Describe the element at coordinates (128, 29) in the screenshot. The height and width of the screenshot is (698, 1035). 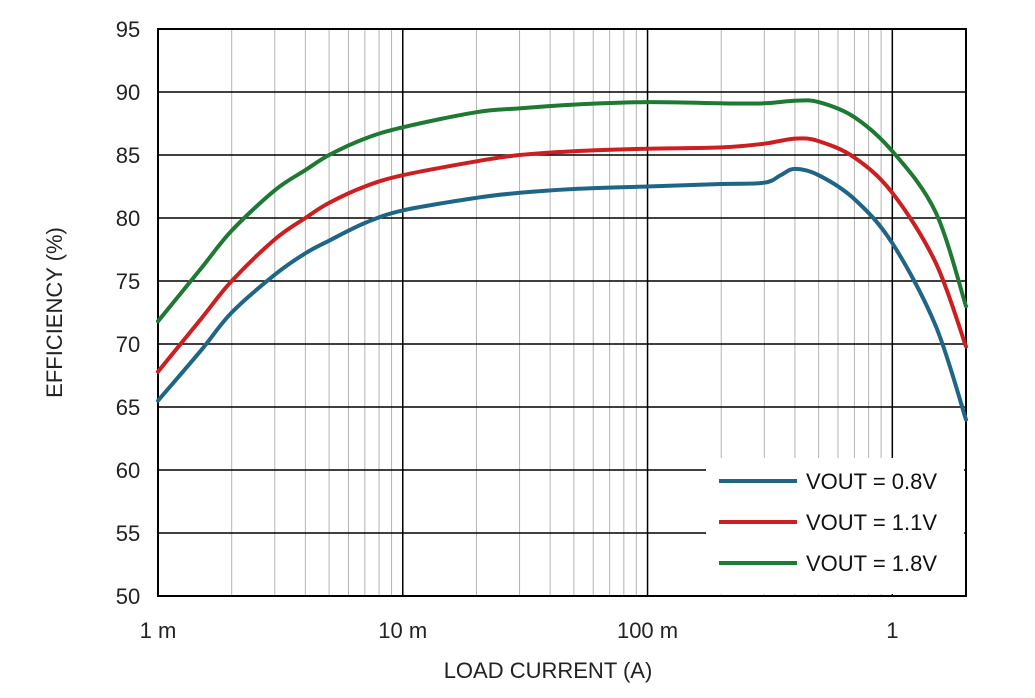
I see `y-tick-label: 95` at that location.